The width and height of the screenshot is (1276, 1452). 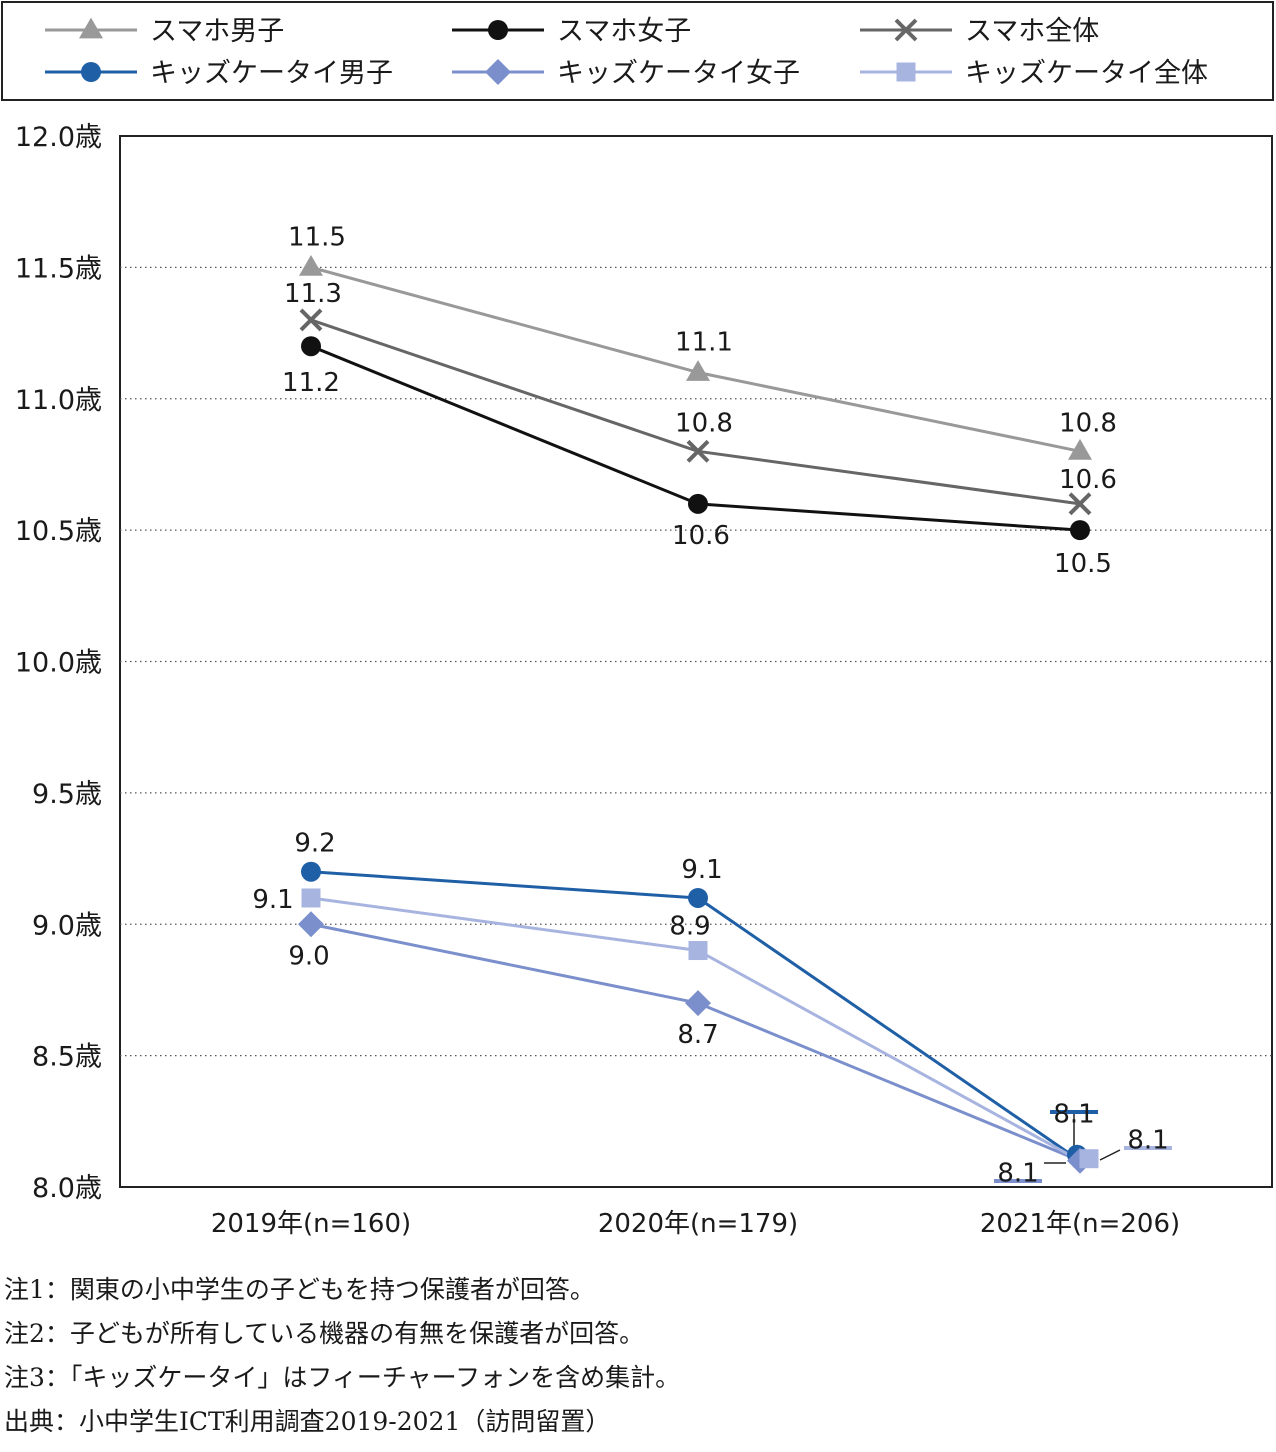 What do you see at coordinates (697, 1035) in the screenshot?
I see `data-label: 8.7` at bounding box center [697, 1035].